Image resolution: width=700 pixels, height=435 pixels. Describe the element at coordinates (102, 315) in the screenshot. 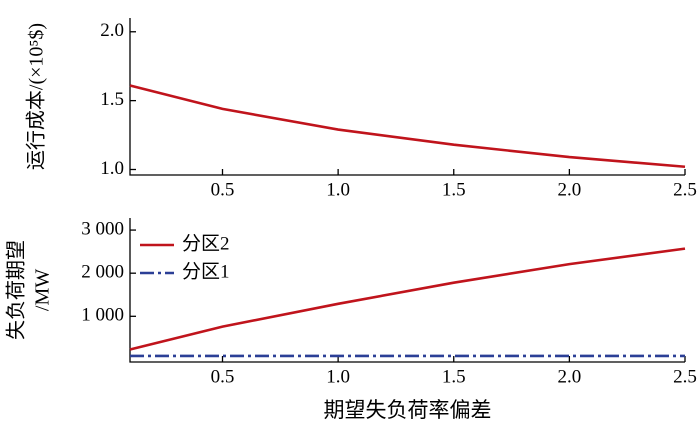

I see `y-tick-label: 1 000` at that location.